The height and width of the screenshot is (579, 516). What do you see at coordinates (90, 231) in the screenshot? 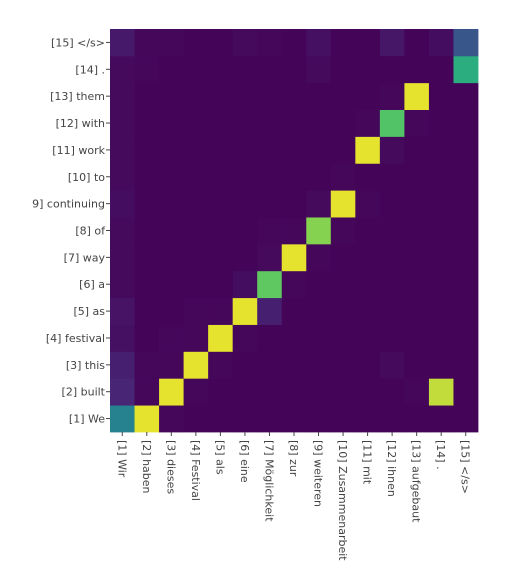
I see `y-tick-label: [8] of` at bounding box center [90, 231].